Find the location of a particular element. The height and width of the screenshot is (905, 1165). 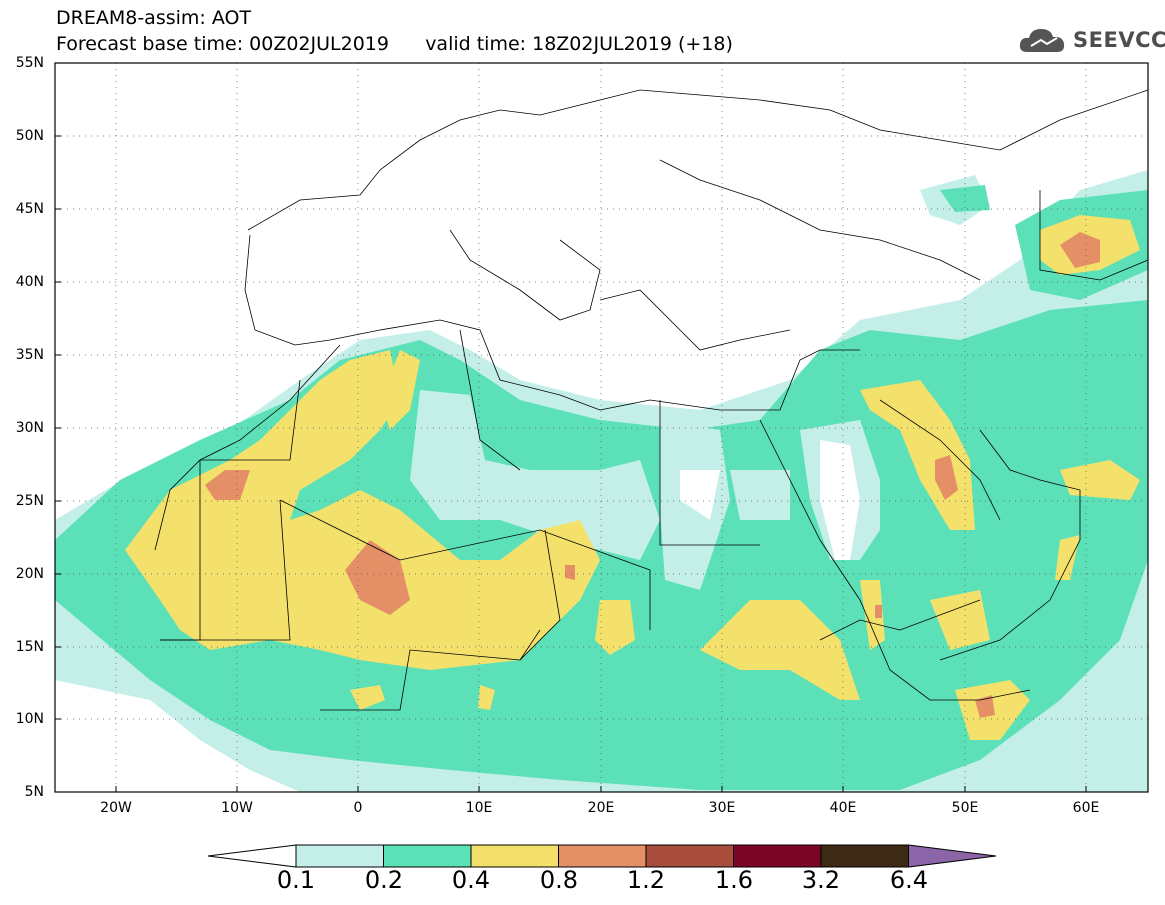

colorbar-label: 6.4 is located at coordinates (909, 880).